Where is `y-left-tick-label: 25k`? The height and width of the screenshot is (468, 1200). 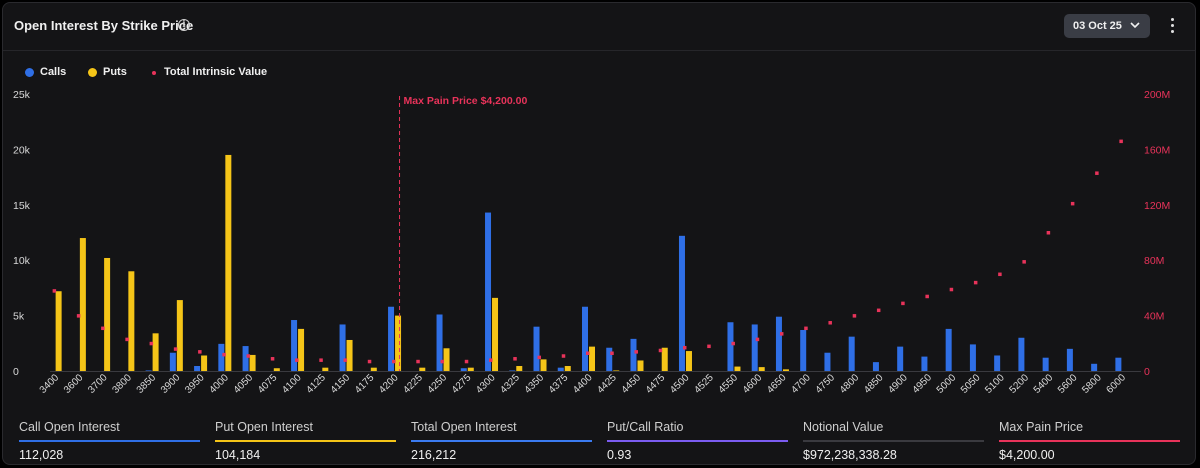
y-left-tick-label: 25k is located at coordinates (22, 95).